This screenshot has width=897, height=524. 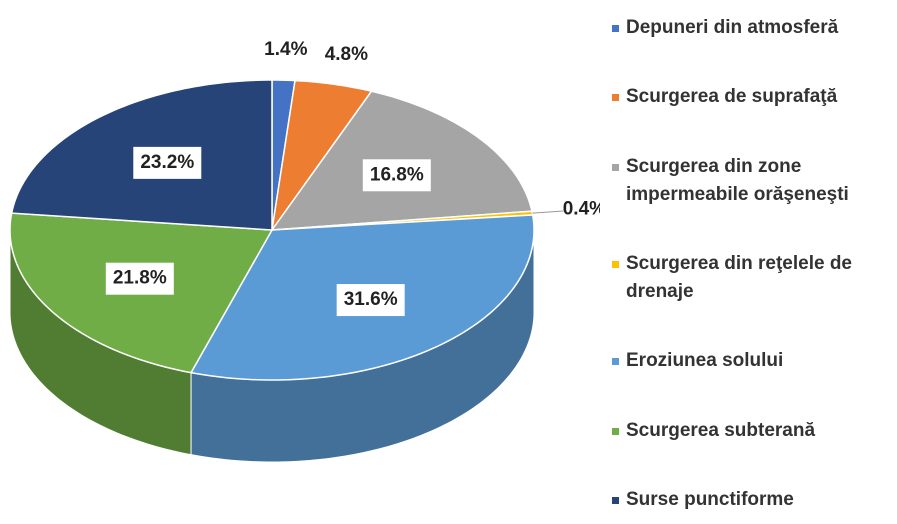 I want to click on legend-label: Depuneri din atmosferă, so click(x=732, y=27).